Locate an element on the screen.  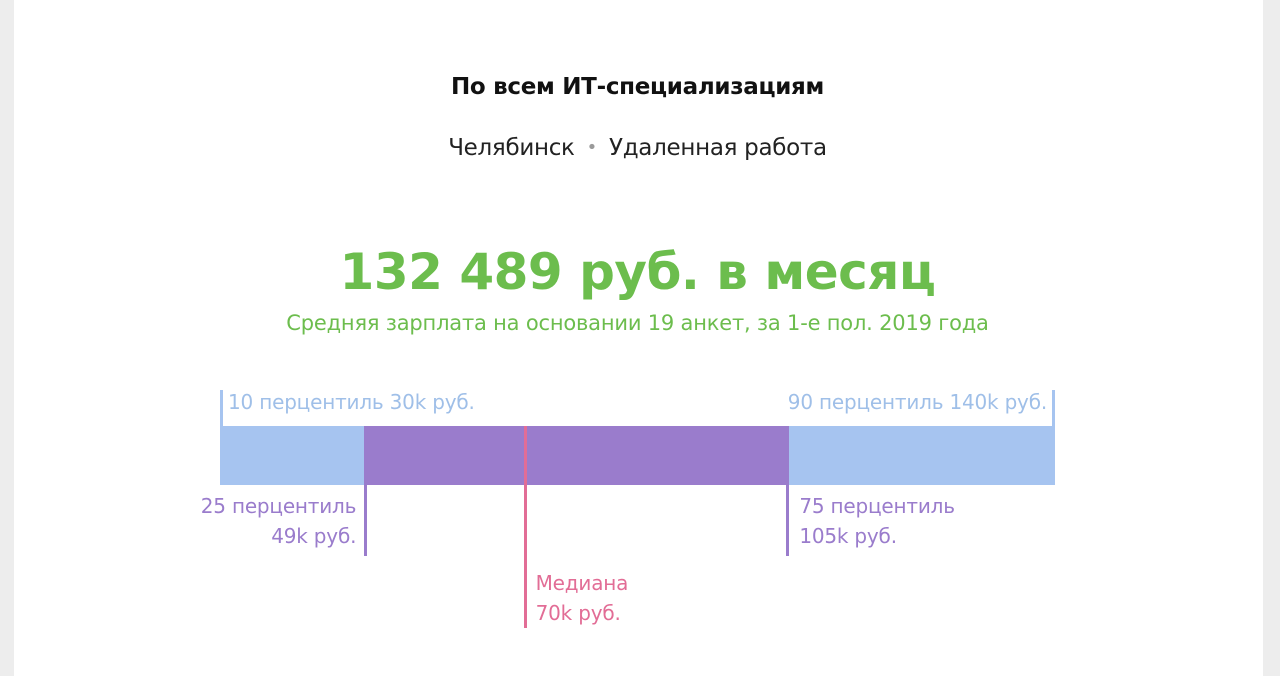
p90-tick is located at coordinates (1053, 408).